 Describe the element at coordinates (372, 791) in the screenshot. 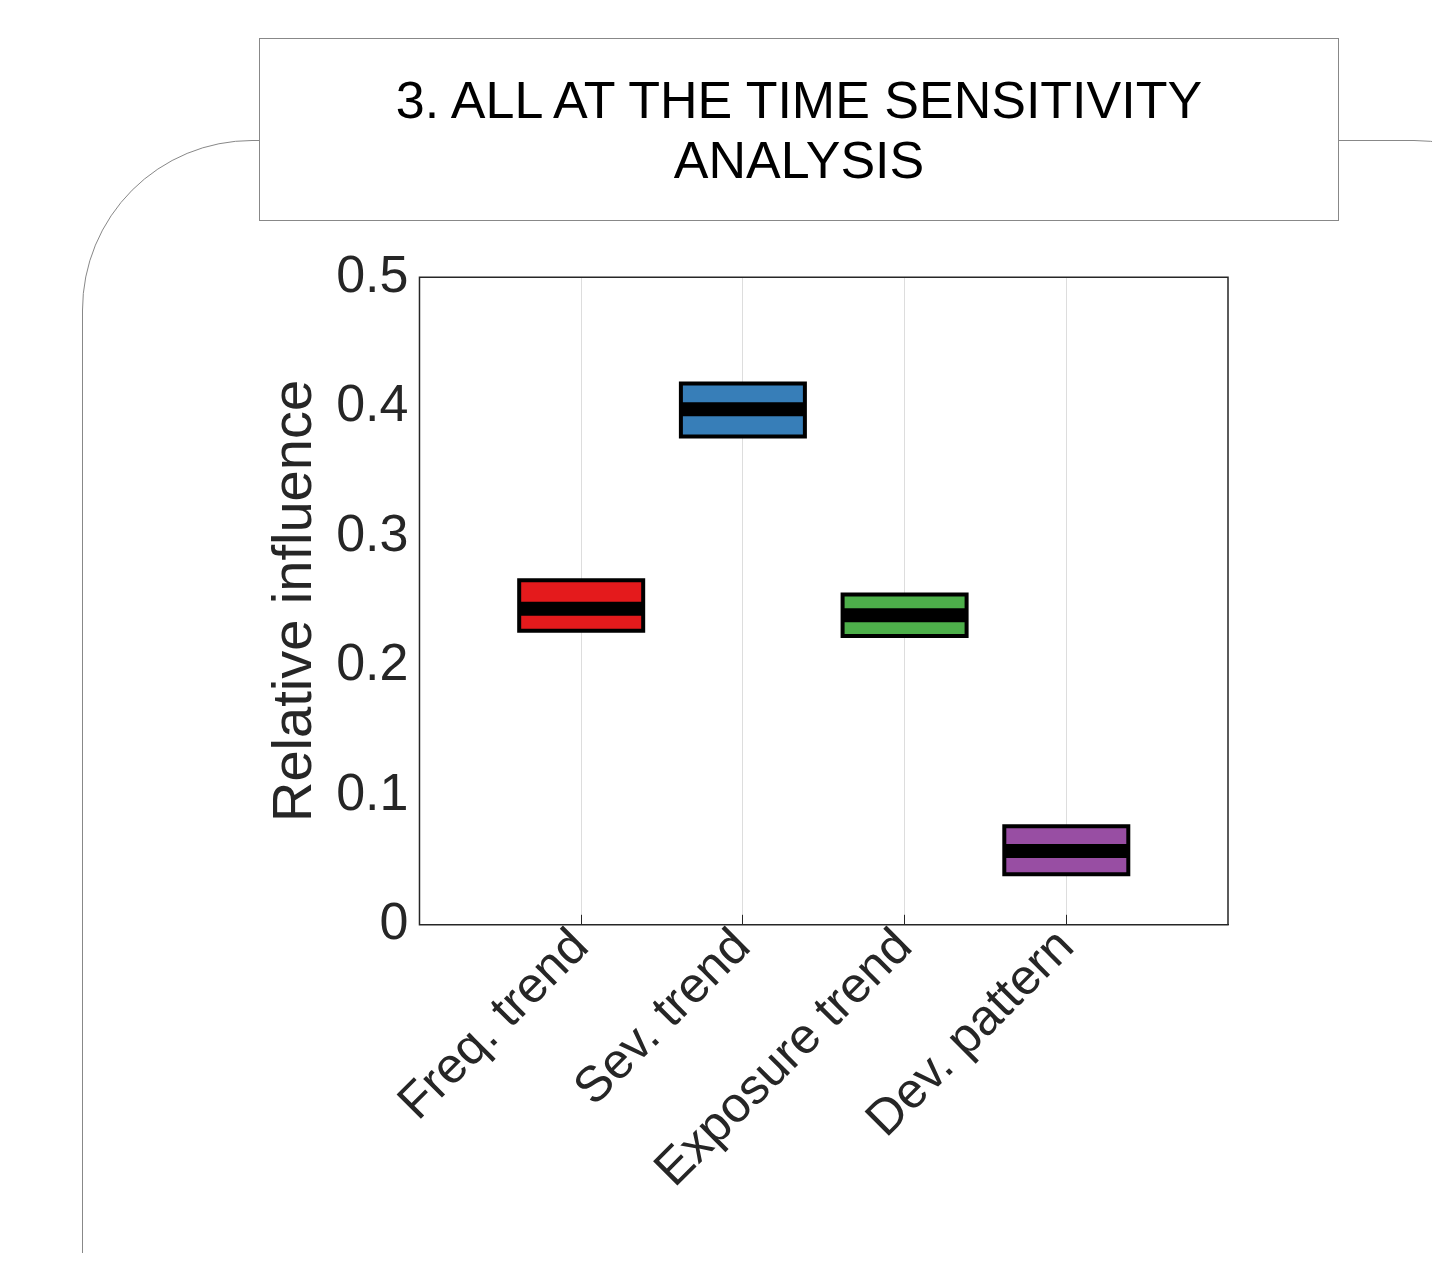

I see `y-tick-label: 0.1` at that location.